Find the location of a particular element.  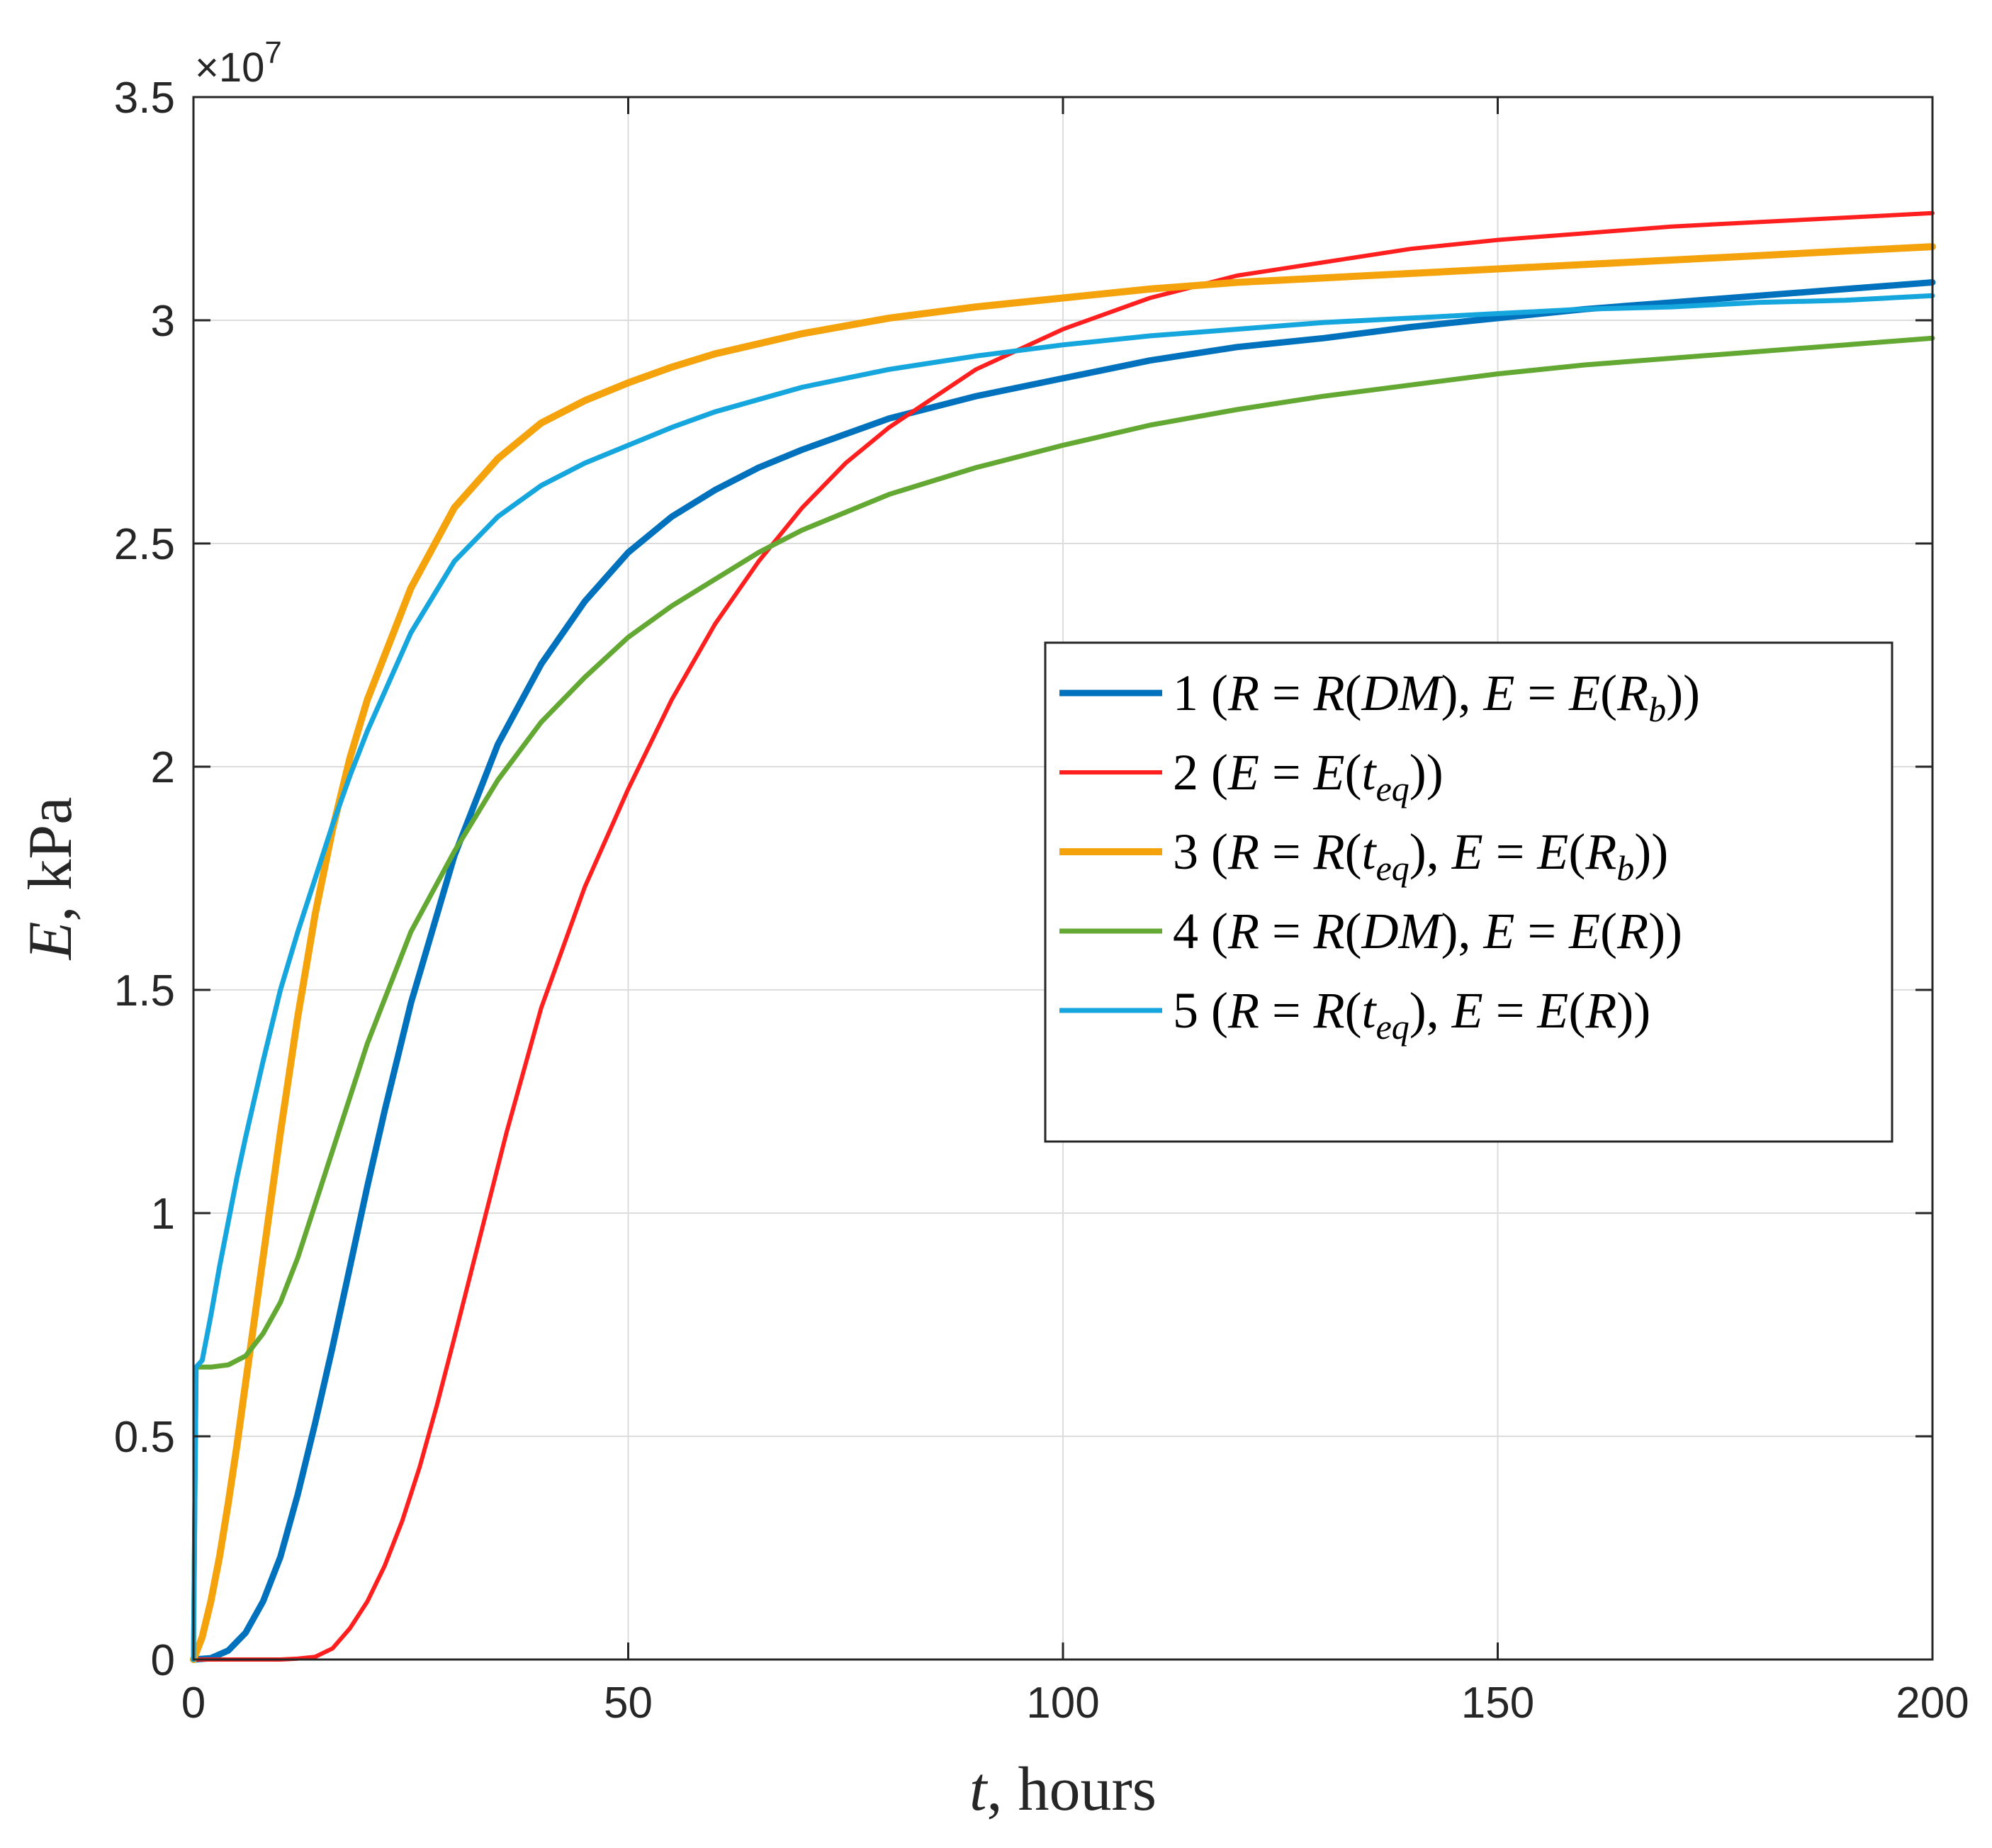

x-tick-label: 150 is located at coordinates (1497, 1704).